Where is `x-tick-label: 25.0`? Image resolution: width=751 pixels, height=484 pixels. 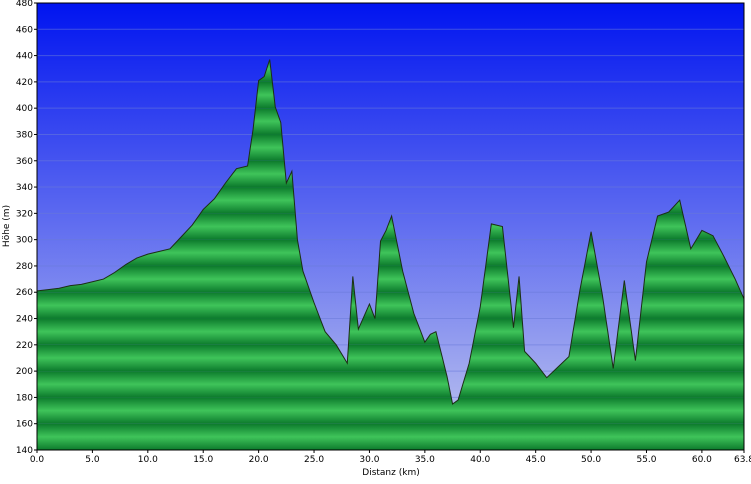
x-tick-label: 25.0 is located at coordinates (314, 460).